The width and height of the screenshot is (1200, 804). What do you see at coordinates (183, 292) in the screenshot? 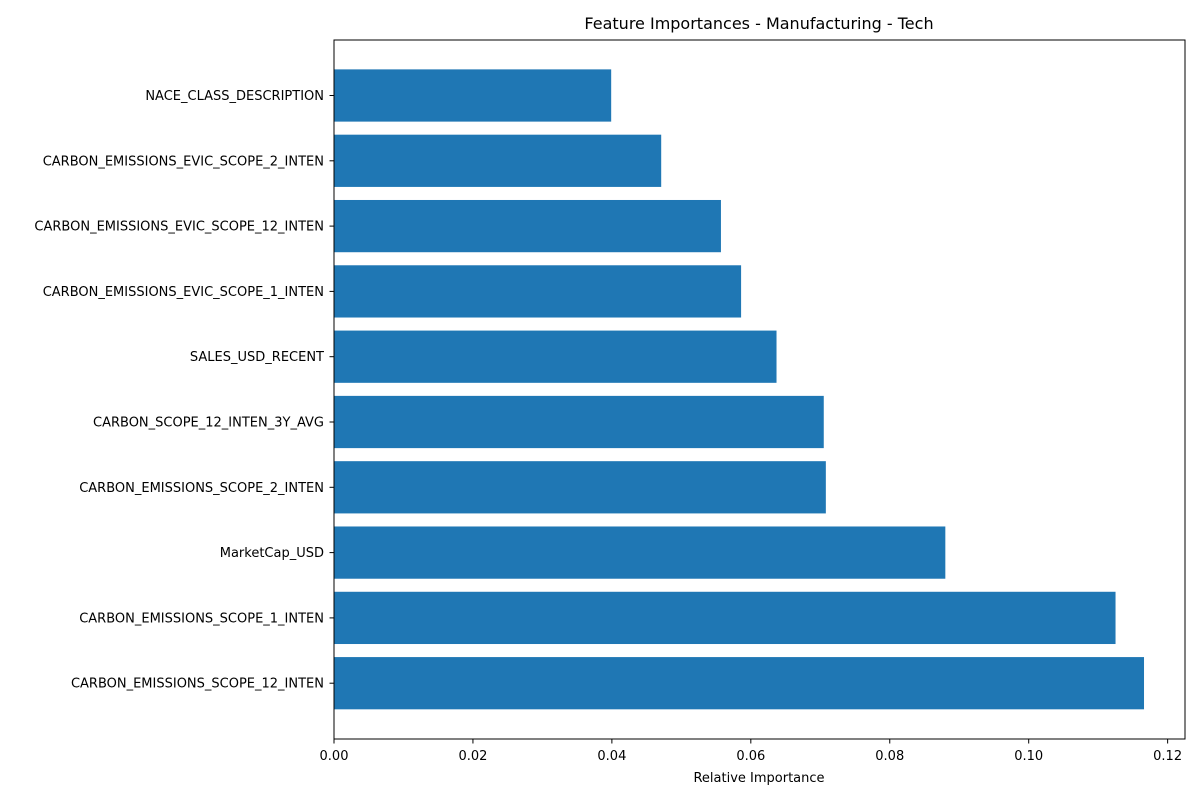
I see `y-tick-label: CARBON_EMISSIONS_EVIC_SCOPE_1_INTEN` at bounding box center [183, 292].